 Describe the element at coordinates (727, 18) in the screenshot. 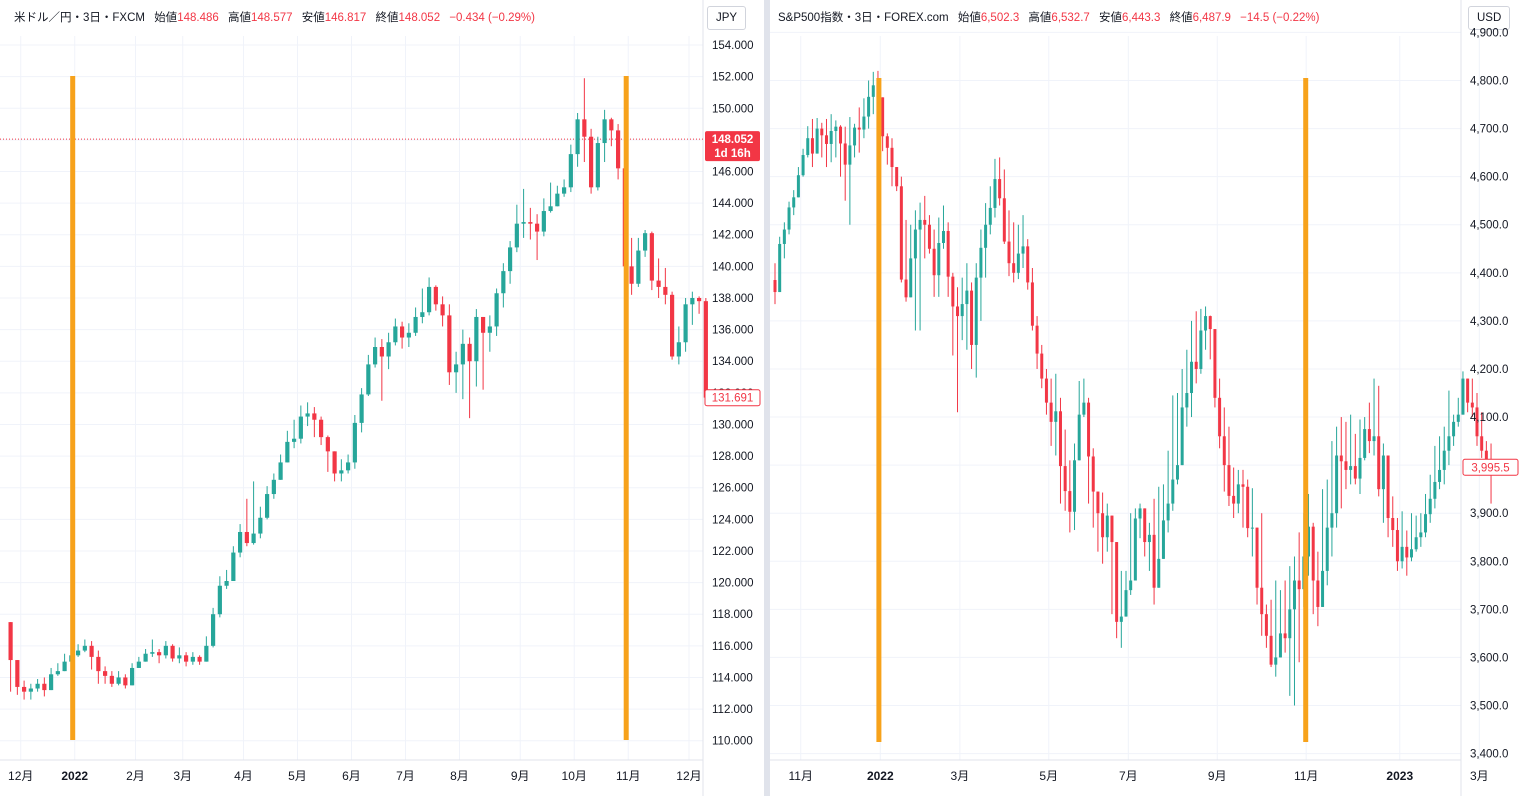

I see `currency-unit-button: JPY` at that location.